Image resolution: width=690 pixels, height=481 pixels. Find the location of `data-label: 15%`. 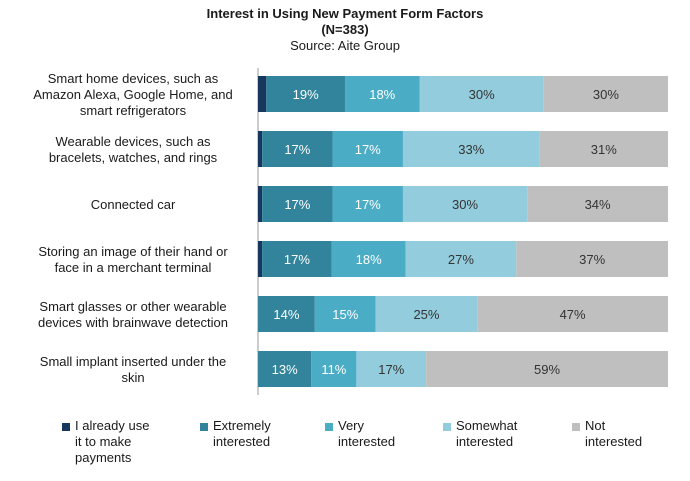

data-label: 15% is located at coordinates (345, 314).